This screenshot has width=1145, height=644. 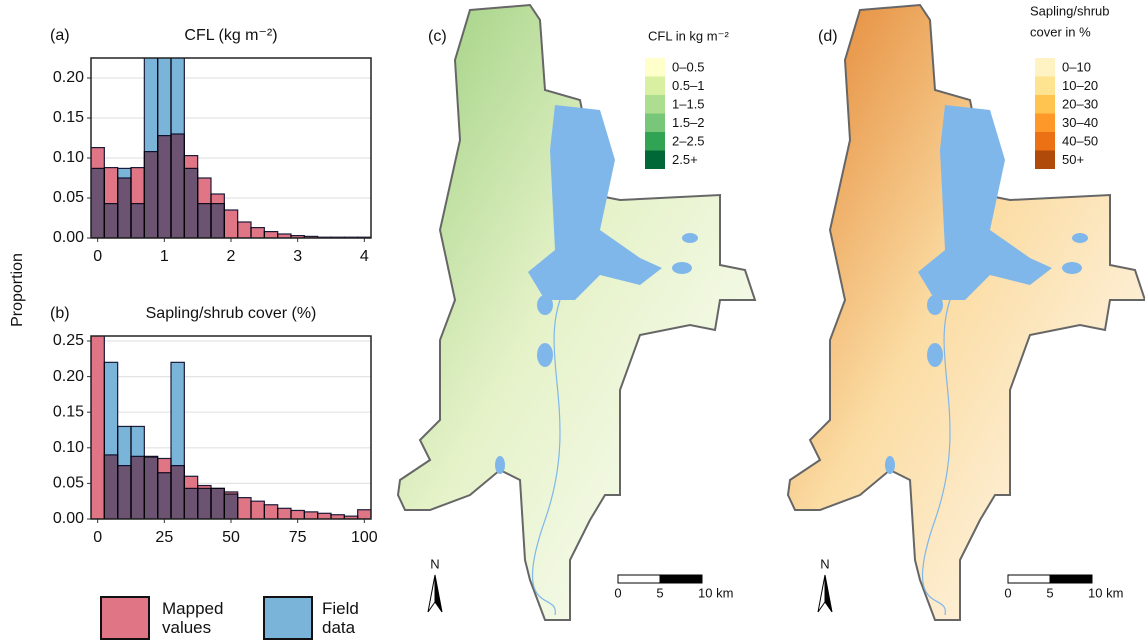 I want to click on legend-title: cover in %, so click(x=1060, y=31).